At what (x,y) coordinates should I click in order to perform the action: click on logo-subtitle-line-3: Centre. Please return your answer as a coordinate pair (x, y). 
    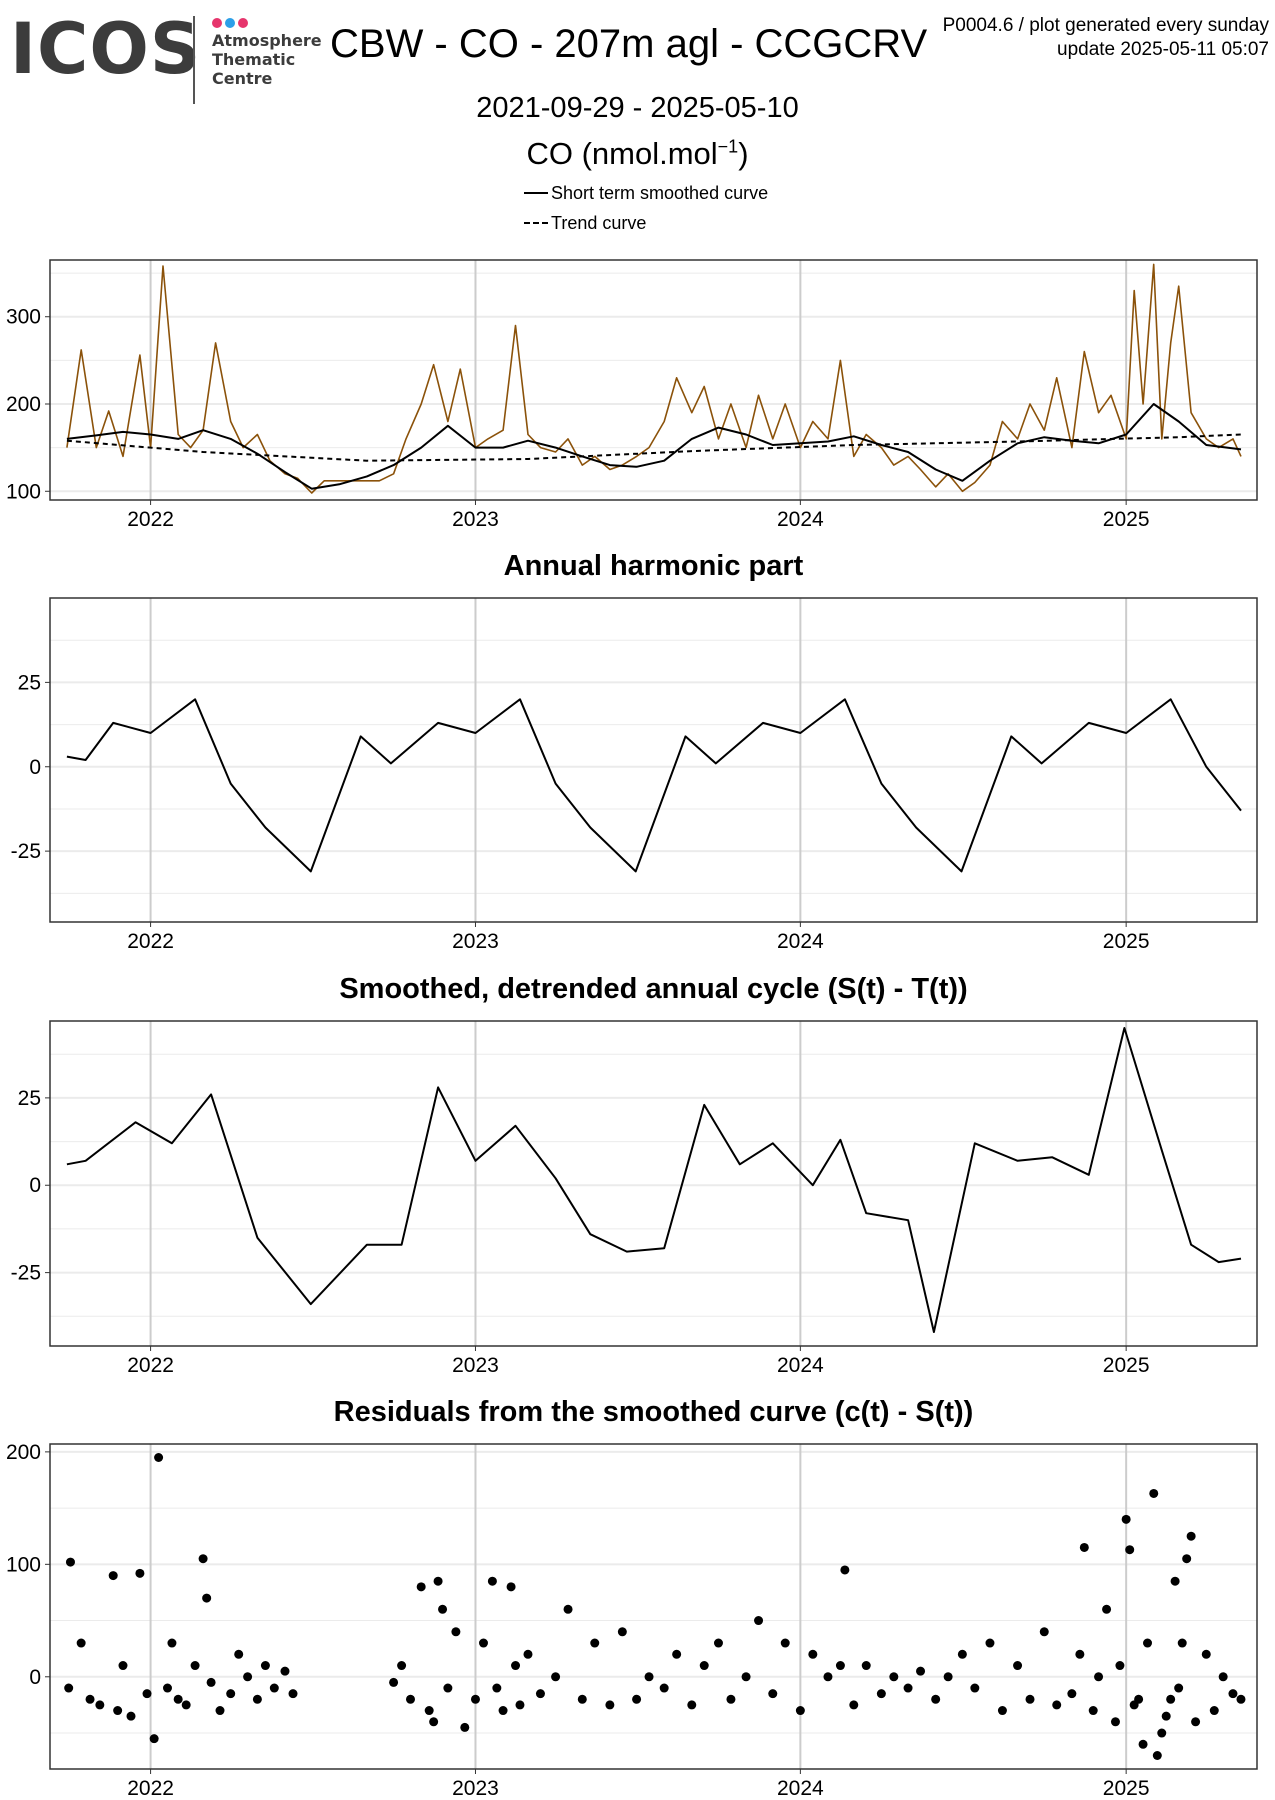
    Looking at the image, I should click on (242, 78).